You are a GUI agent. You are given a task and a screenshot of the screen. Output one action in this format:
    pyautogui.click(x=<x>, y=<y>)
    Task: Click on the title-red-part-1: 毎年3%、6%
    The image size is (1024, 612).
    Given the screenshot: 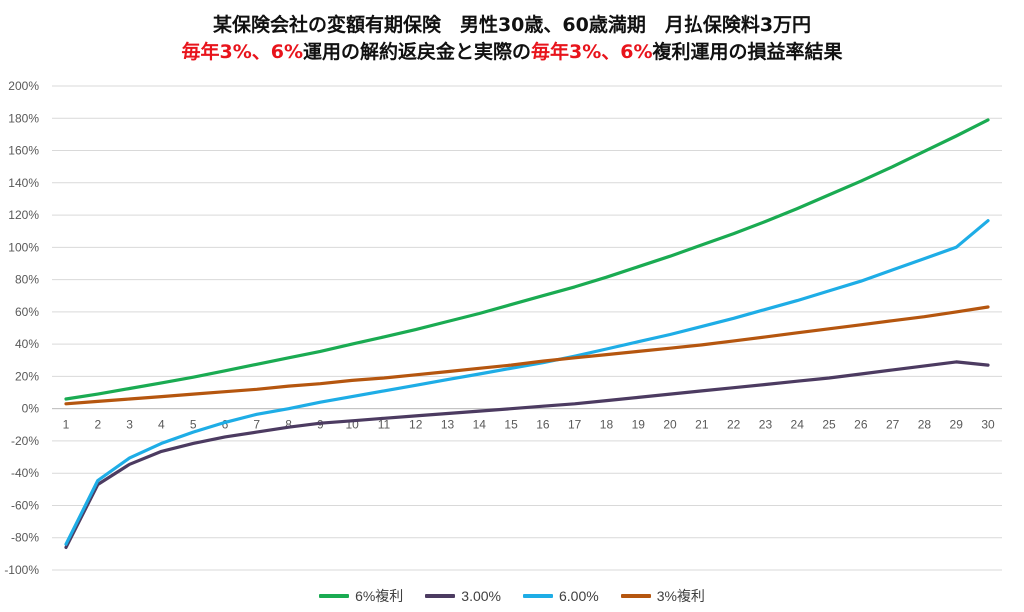 What is the action you would take?
    pyautogui.click(x=242, y=52)
    